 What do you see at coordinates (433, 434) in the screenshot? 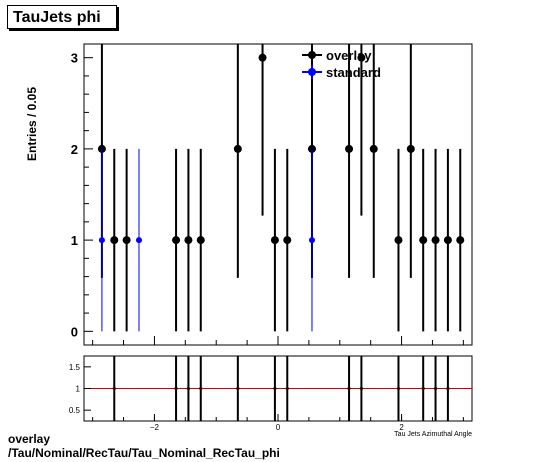
I see `x-axis-label: Tau Jets Azimuthal Angle` at bounding box center [433, 434].